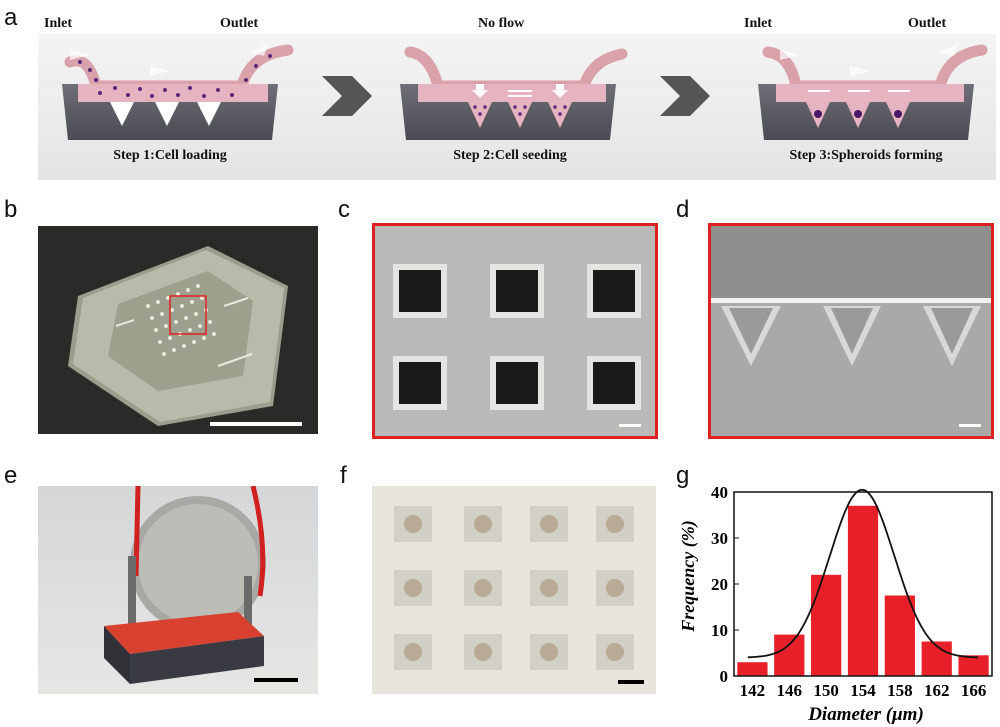  Describe the element at coordinates (719, 630) in the screenshot. I see `y-tick-label: 10` at that location.